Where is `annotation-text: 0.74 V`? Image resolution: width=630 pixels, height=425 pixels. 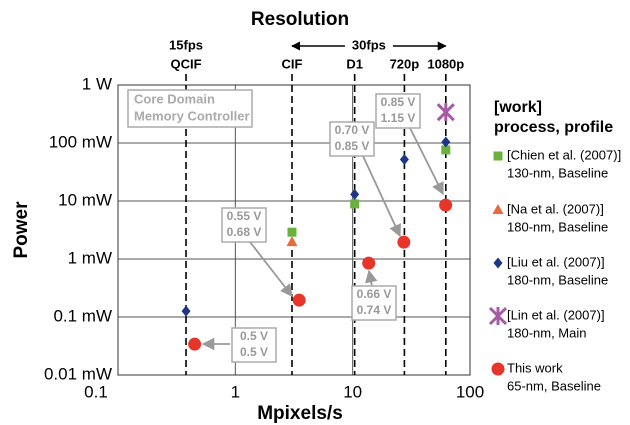 annotation-text: 0.74 V is located at coordinates (374, 310).